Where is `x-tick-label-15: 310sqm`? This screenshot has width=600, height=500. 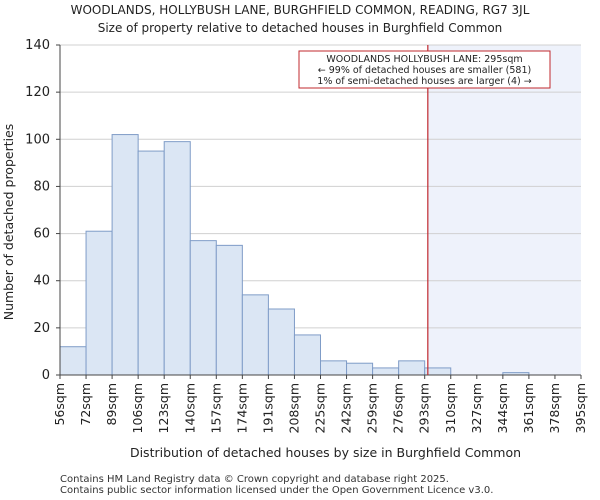
x-tick-label-15: 310sqm is located at coordinates (450, 408).